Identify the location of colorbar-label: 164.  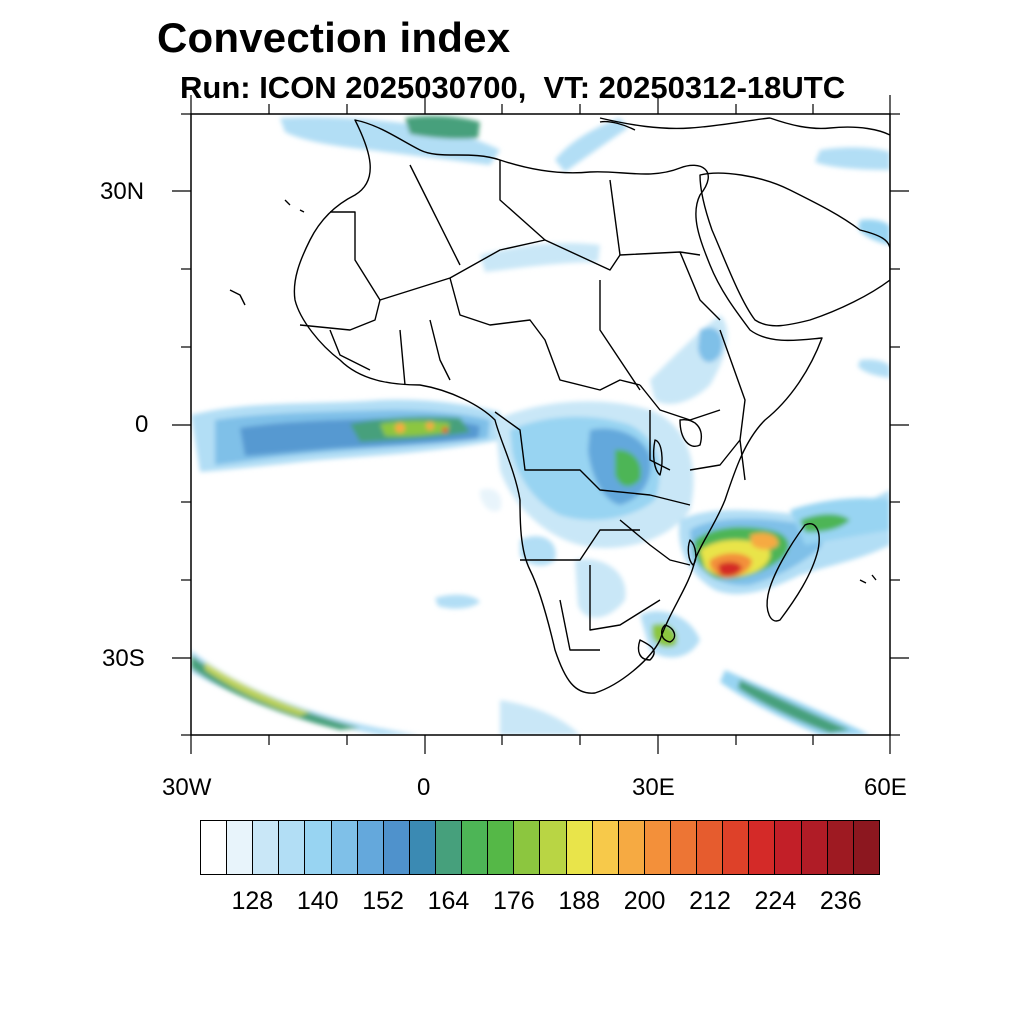
(448, 901).